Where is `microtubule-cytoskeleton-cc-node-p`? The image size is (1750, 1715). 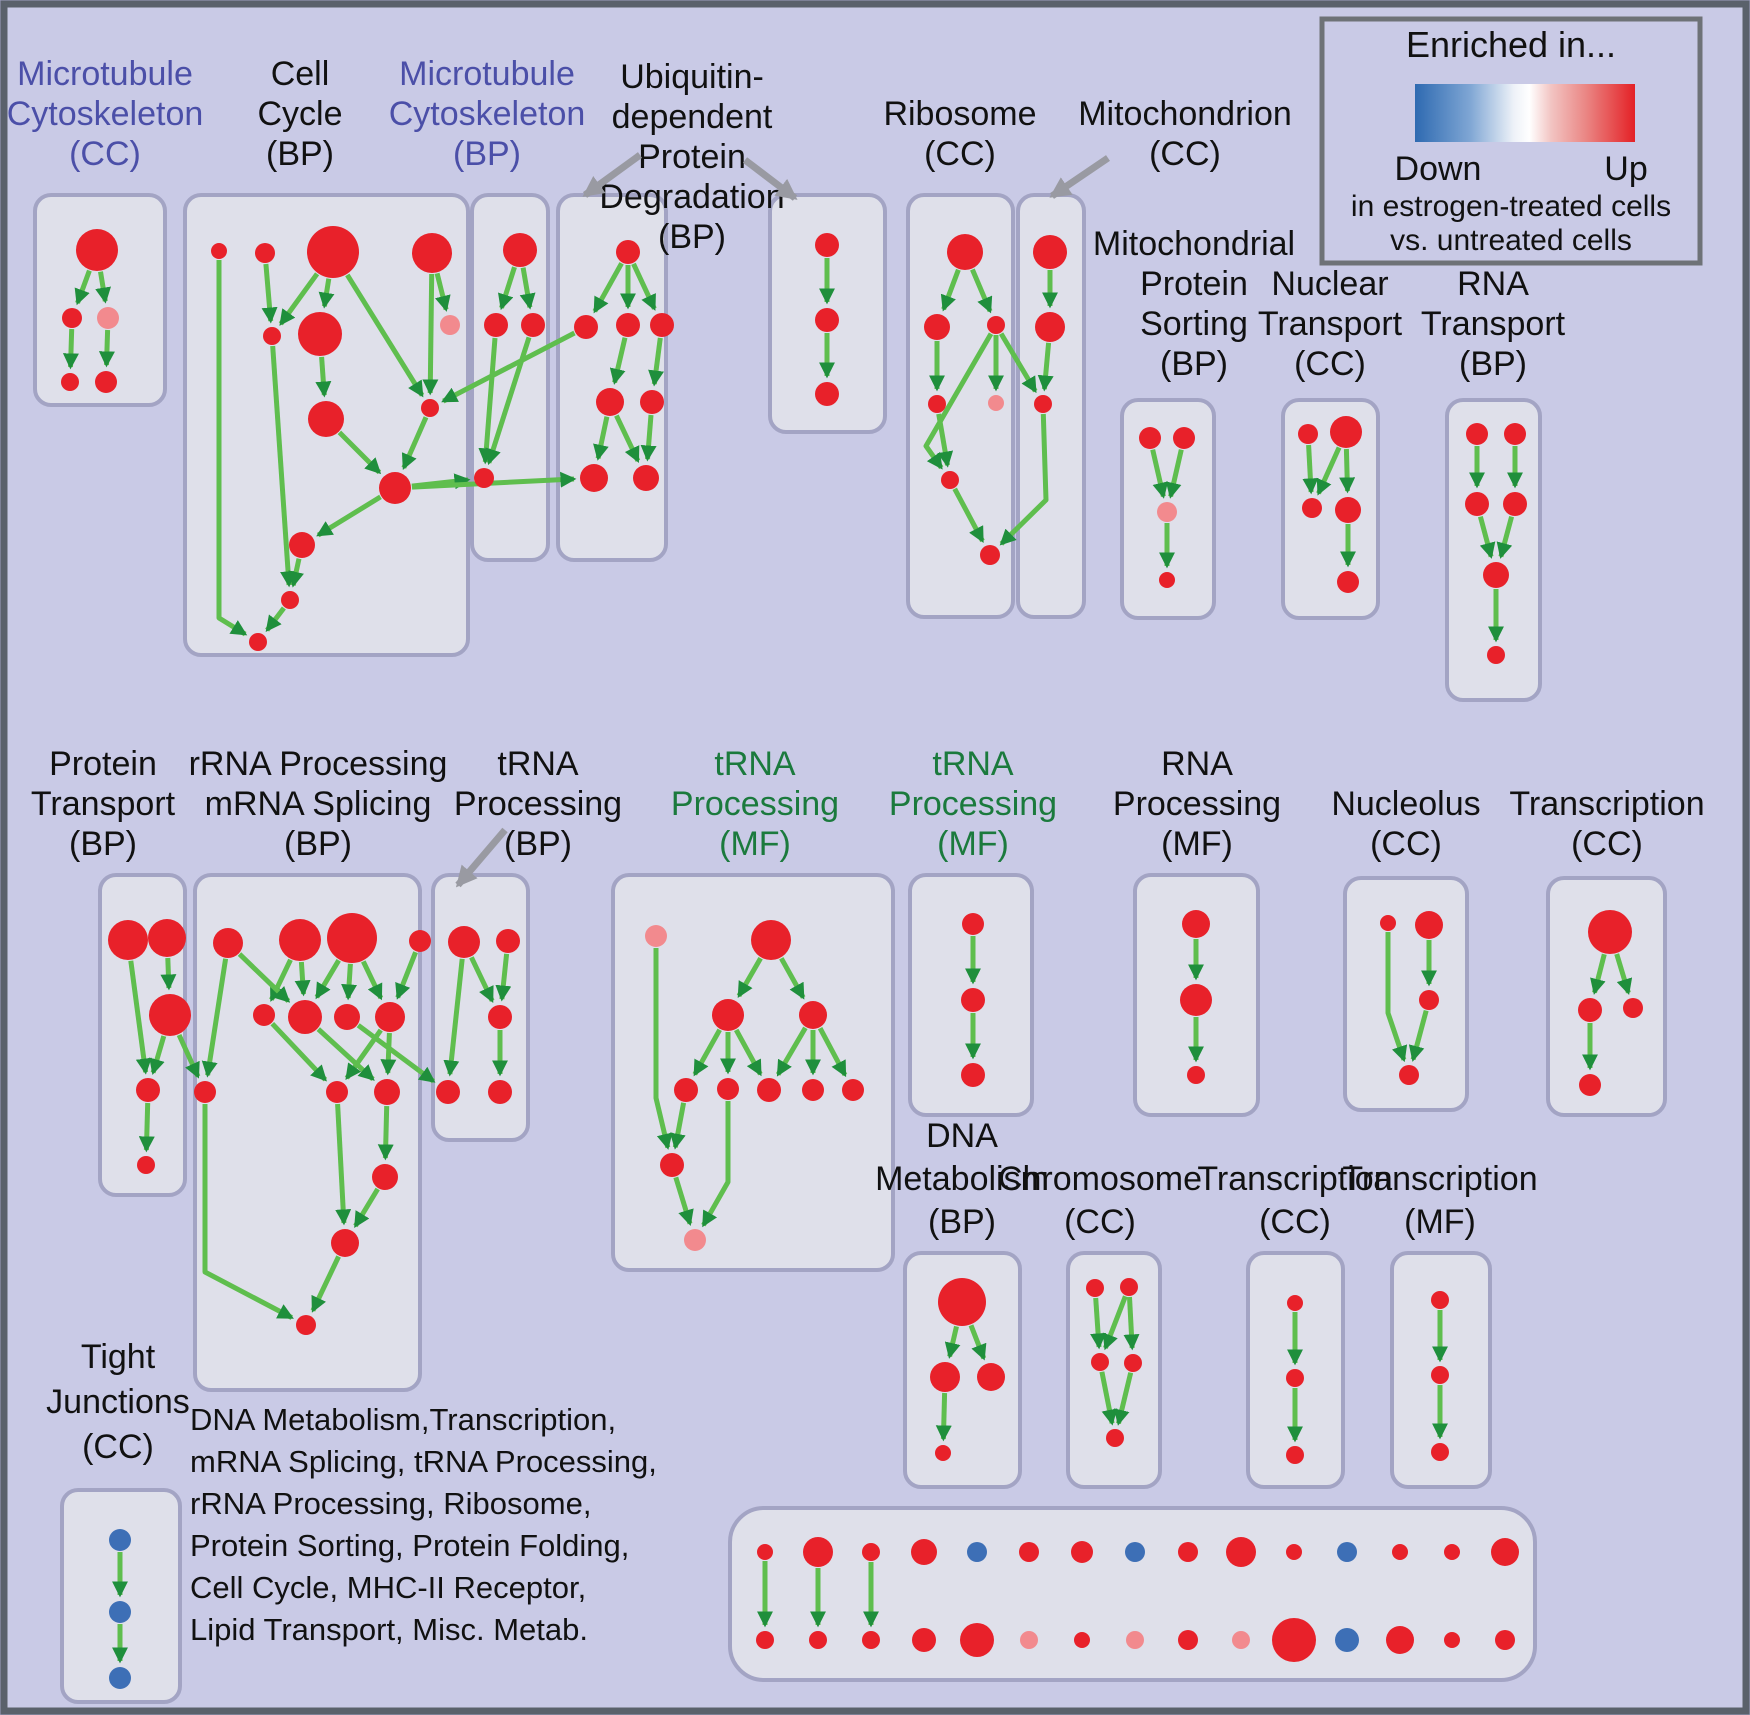
microtubule-cytoskeleton-cc-node-p is located at coordinates (108, 318).